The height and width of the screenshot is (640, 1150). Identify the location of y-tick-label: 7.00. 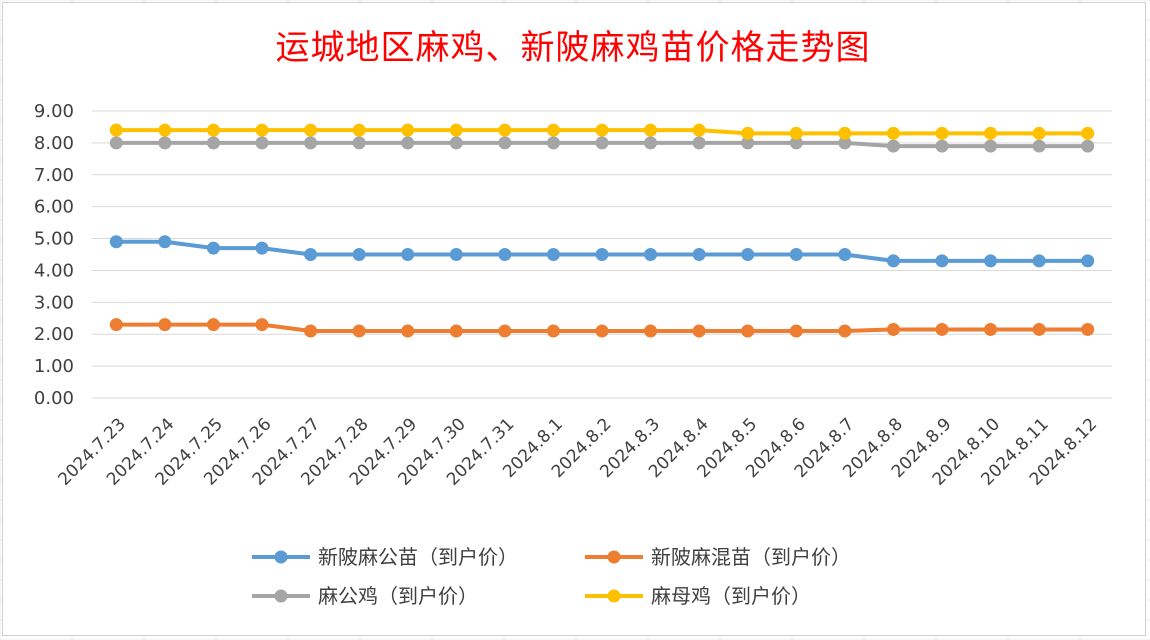
(54, 175).